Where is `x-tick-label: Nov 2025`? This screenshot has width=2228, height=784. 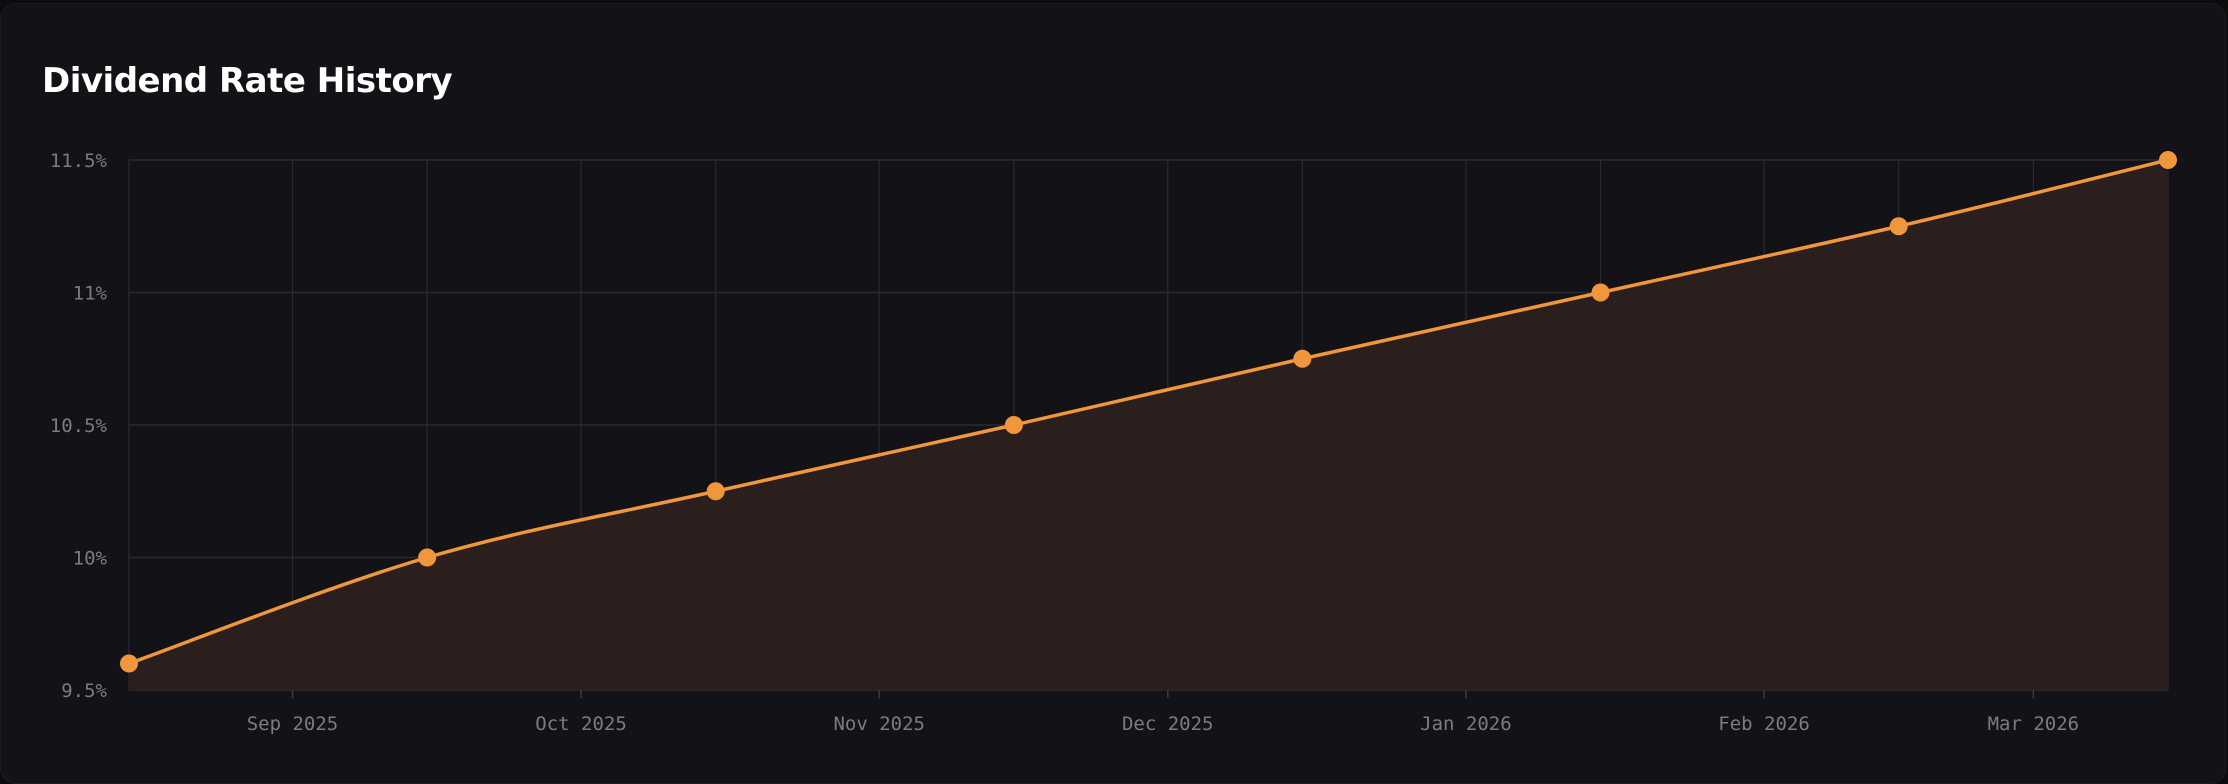
x-tick-label: Nov 2025 is located at coordinates (879, 724).